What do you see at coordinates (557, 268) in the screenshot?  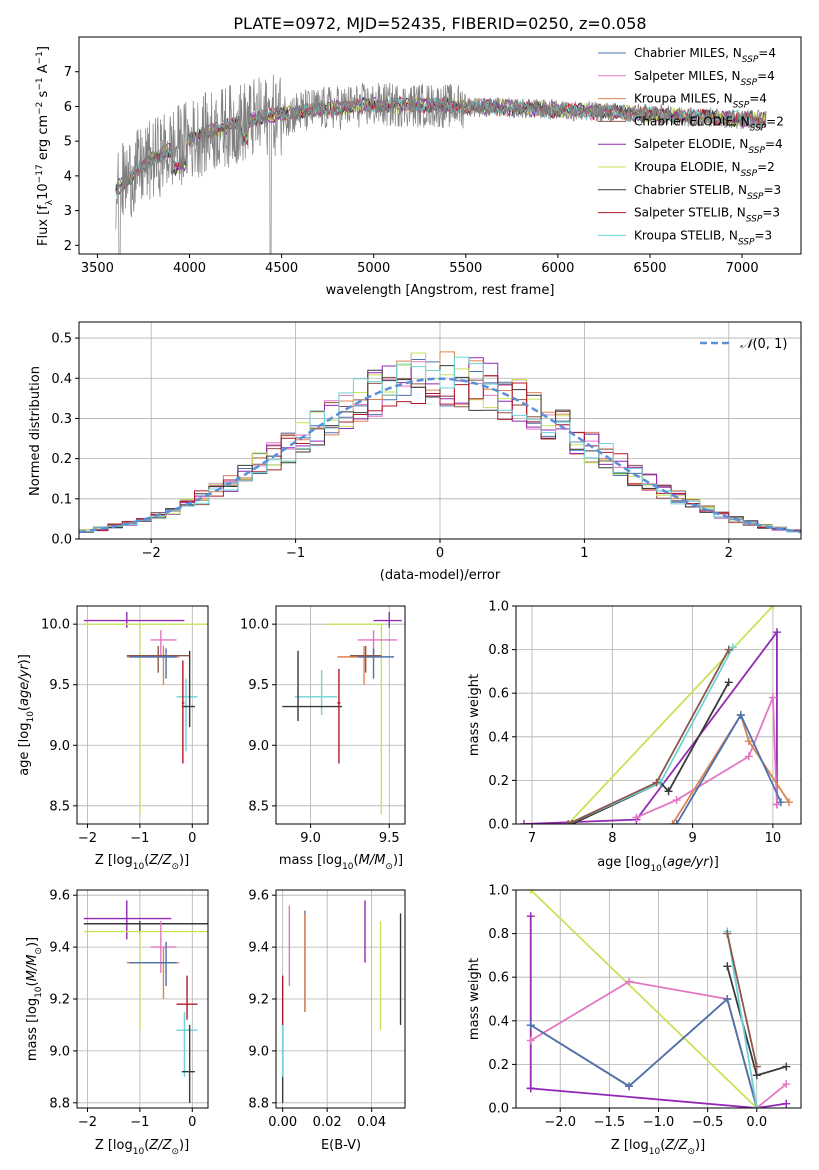 I see `x-tick-label: 6000` at bounding box center [557, 268].